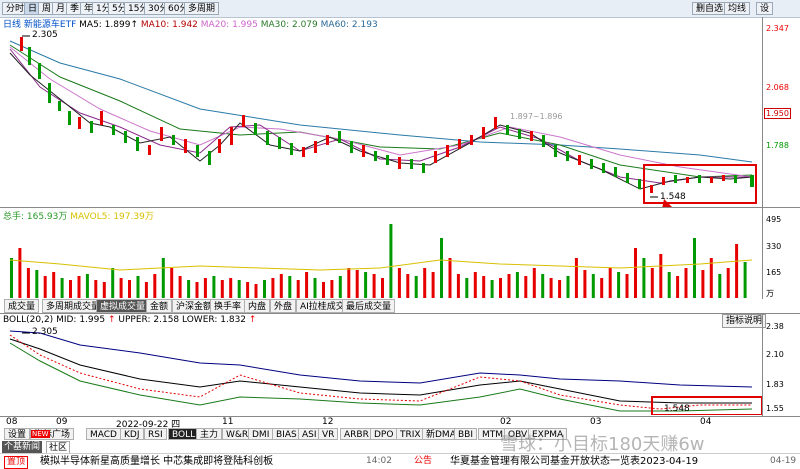 This screenshot has height=469, width=800. Describe the element at coordinates (289, 25) in the screenshot. I see `ma30-value: MA30: 2.079` at that location.